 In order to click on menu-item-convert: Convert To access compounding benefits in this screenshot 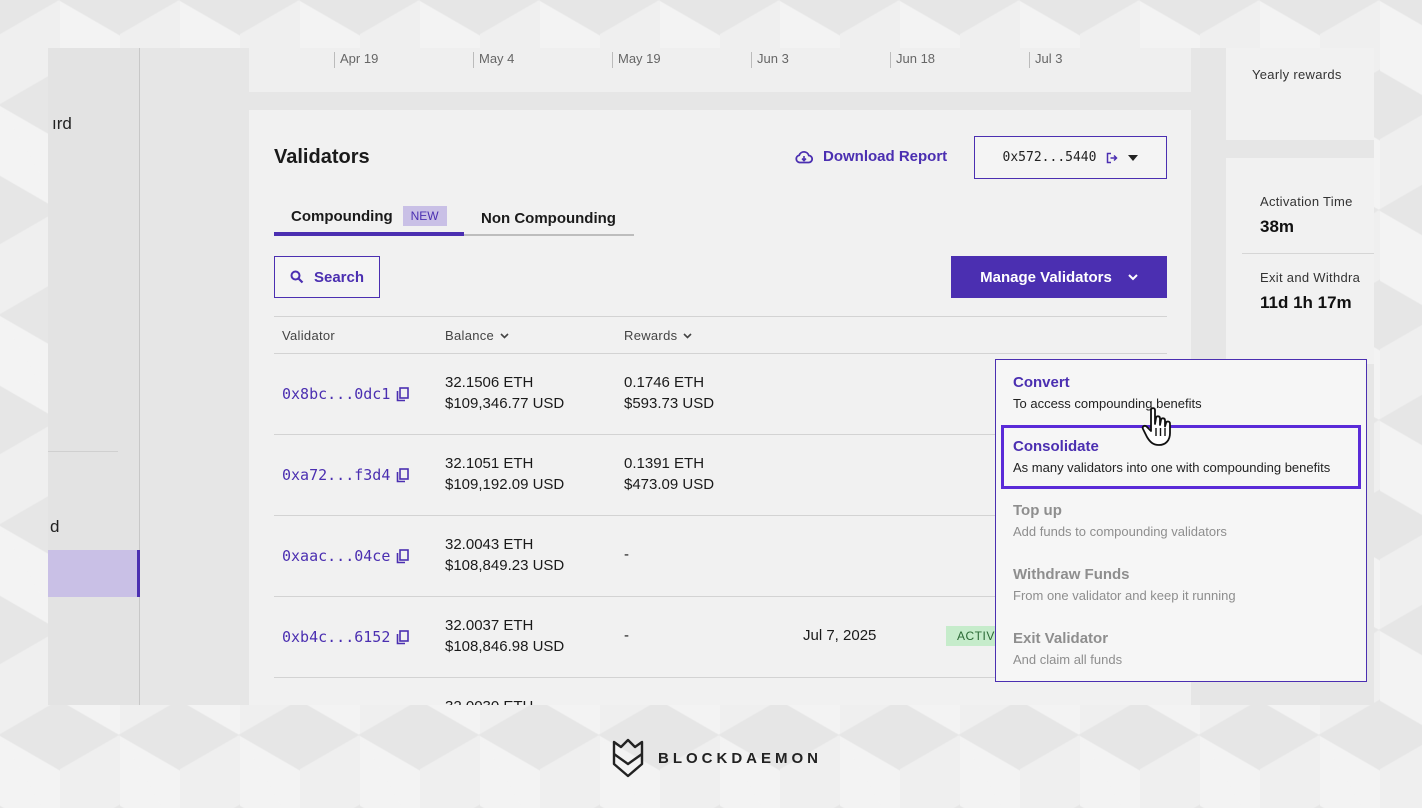, I will do `click(1181, 393)`.